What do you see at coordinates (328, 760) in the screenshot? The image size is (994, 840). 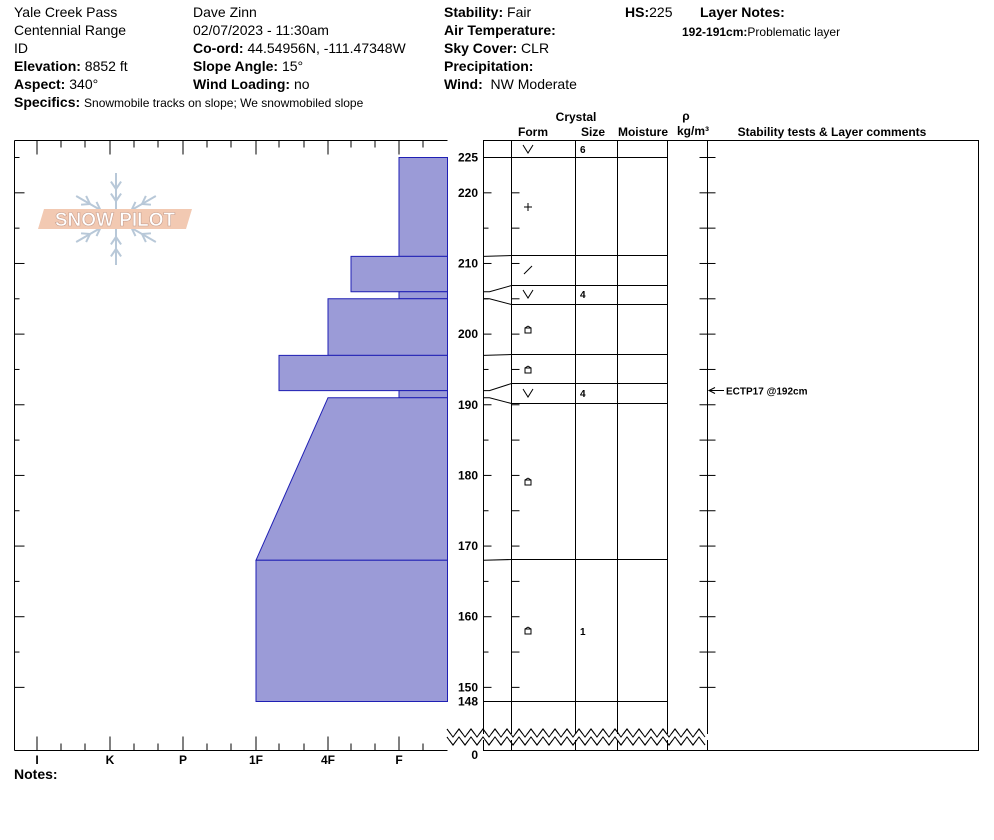 I see `hardness-tick-label: 4F` at bounding box center [328, 760].